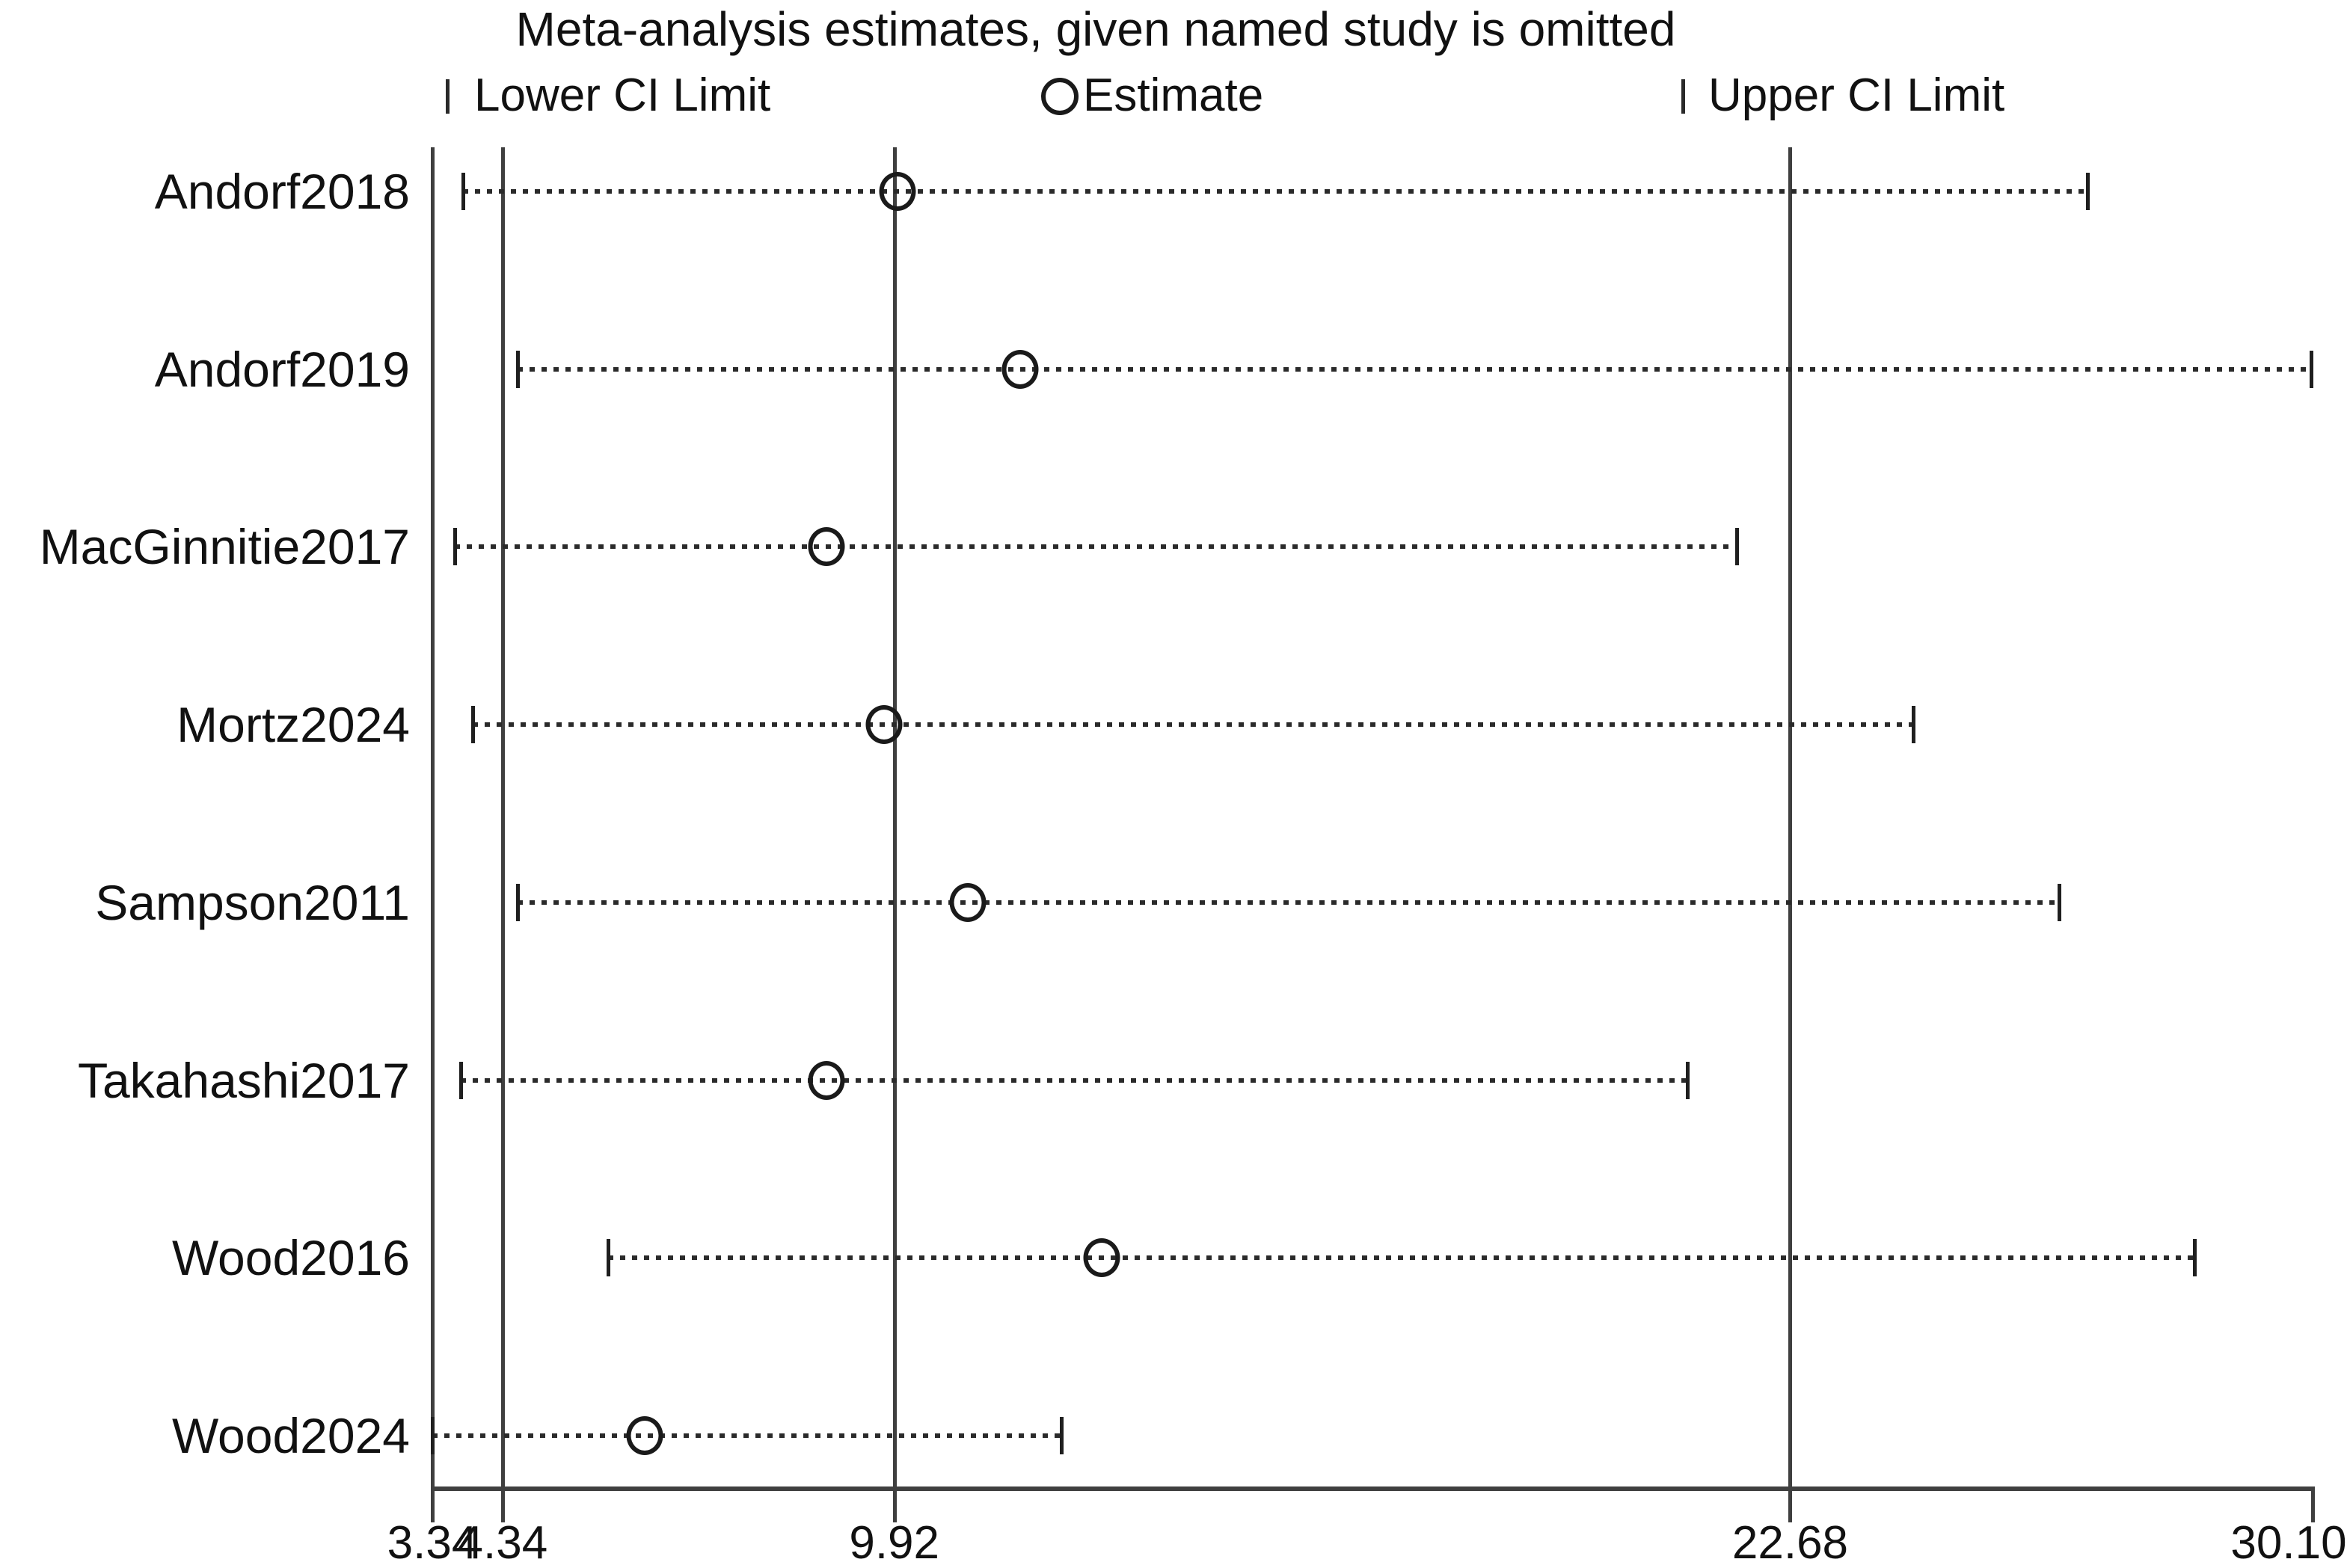 The height and width of the screenshot is (1568, 2350). Describe the element at coordinates (2313, 1504) in the screenshot. I see `axis-max-tick` at that location.